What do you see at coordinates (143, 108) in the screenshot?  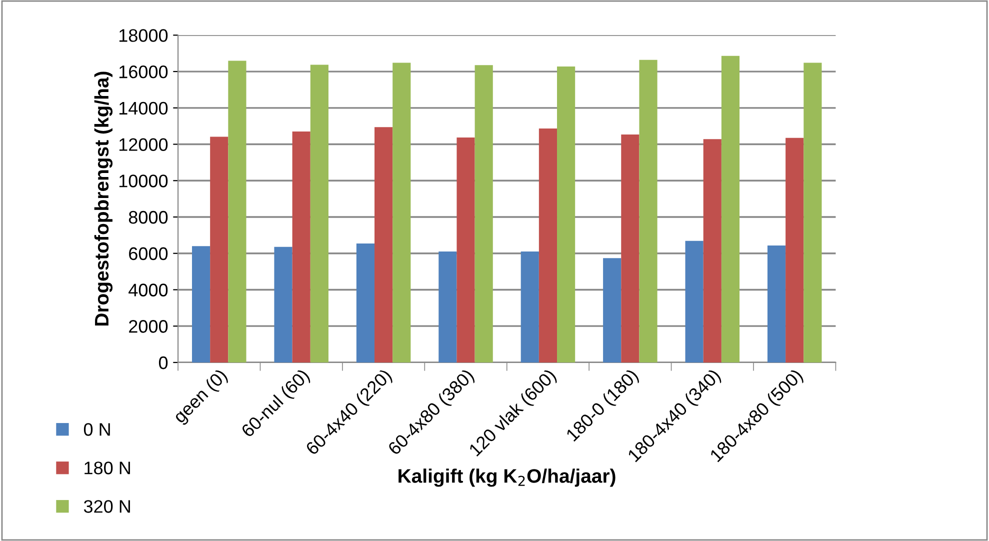 I see `y-tick-label: 14000` at bounding box center [143, 108].